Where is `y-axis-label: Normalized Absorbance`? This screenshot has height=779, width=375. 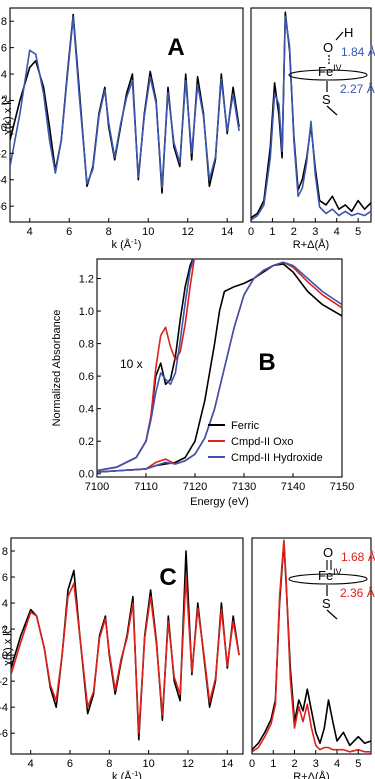 y-axis-label: Normalized Absorbance is located at coordinates (57, 368).